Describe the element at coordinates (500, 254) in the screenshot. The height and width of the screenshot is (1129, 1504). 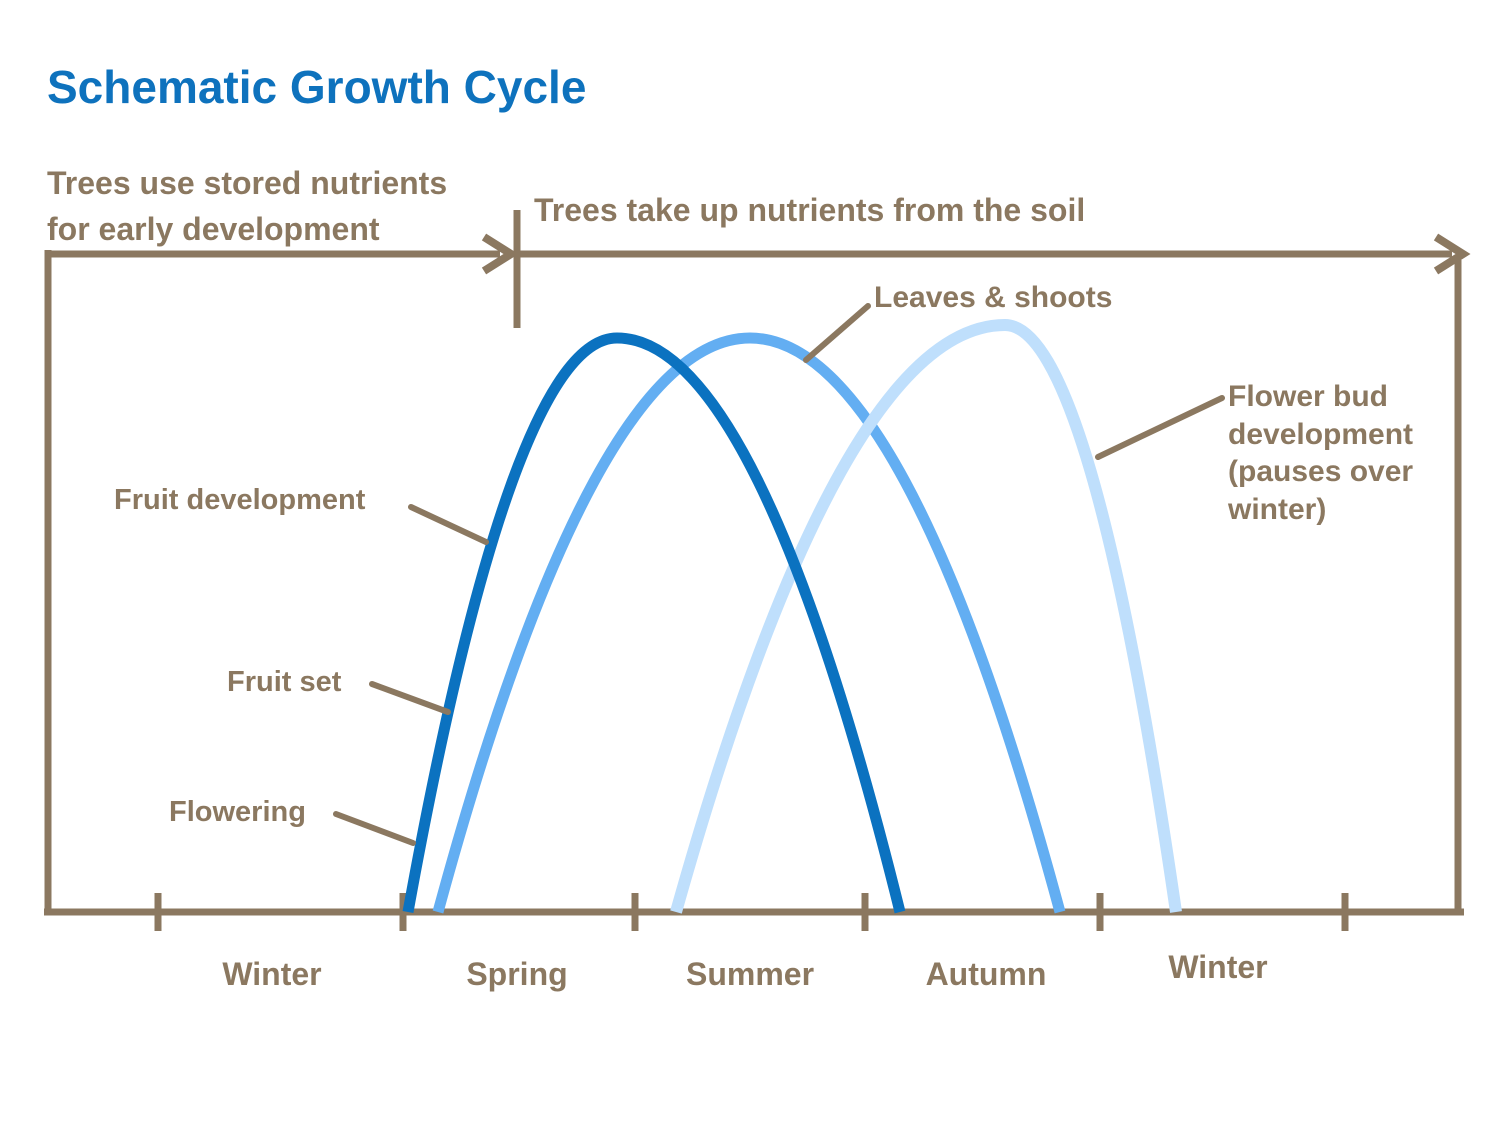
I see `stored-nutrients-arrowhead-icon` at that location.